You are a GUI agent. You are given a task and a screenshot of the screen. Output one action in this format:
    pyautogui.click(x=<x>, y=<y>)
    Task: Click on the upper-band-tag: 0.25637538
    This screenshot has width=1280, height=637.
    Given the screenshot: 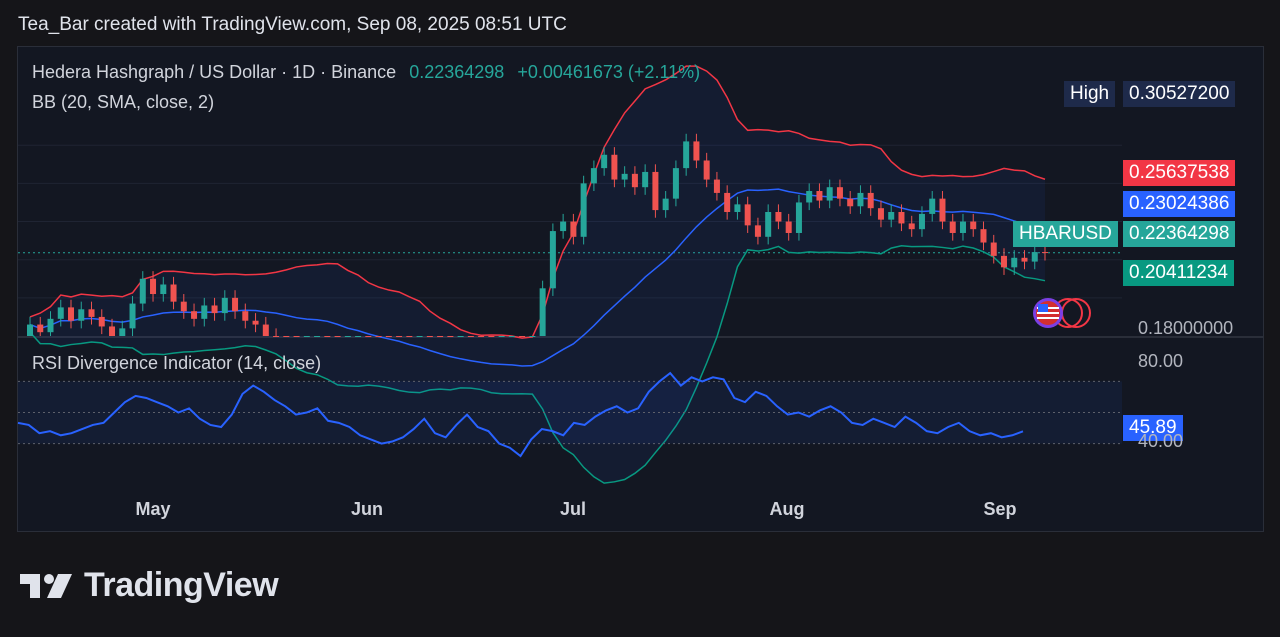 What is the action you would take?
    pyautogui.click(x=1179, y=173)
    